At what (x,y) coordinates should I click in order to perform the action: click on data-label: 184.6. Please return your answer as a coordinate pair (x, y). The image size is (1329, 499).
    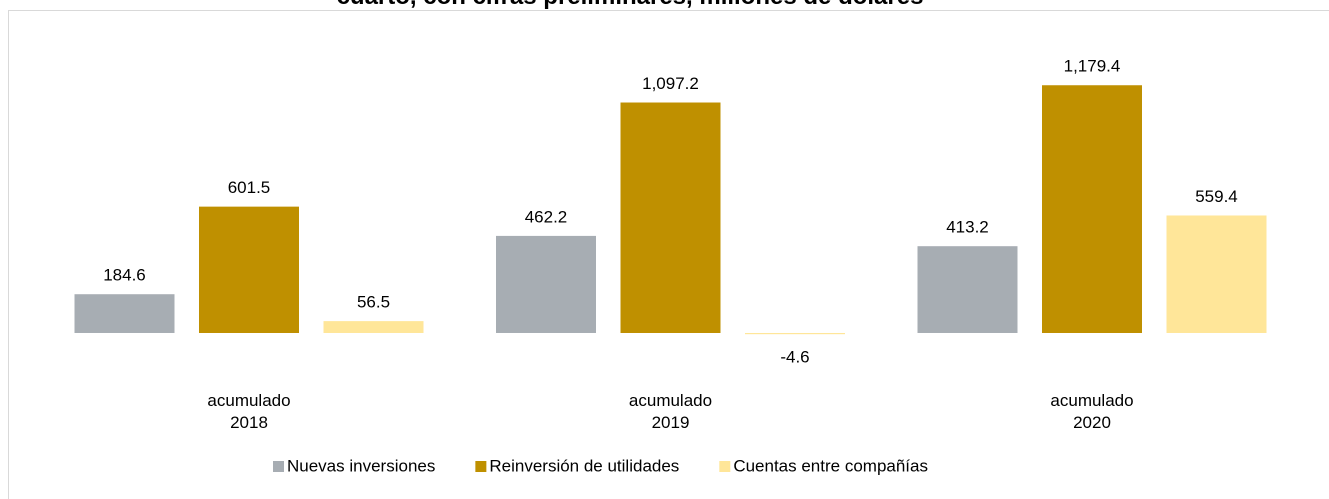
    Looking at the image, I should click on (124, 275).